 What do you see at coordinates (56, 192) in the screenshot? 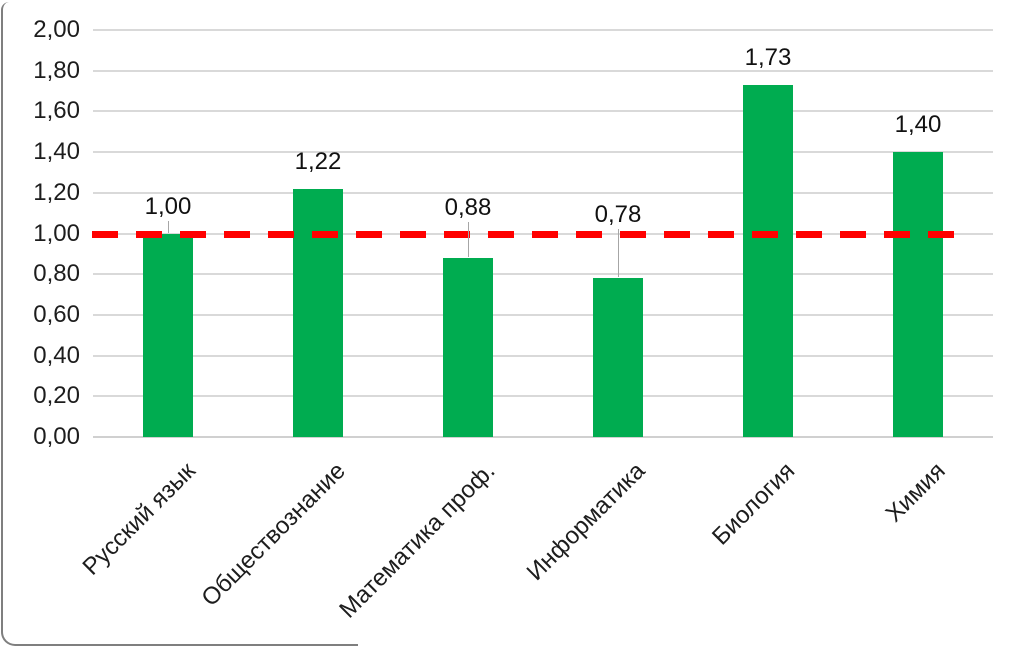
I see `y-tick-label: 1,20` at bounding box center [56, 192].